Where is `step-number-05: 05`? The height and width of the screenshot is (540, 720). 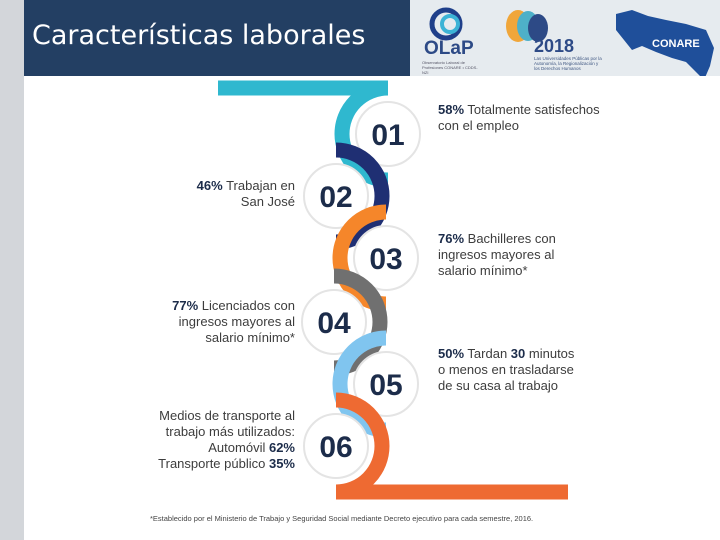
step-number-05: 05 is located at coordinates (385, 385).